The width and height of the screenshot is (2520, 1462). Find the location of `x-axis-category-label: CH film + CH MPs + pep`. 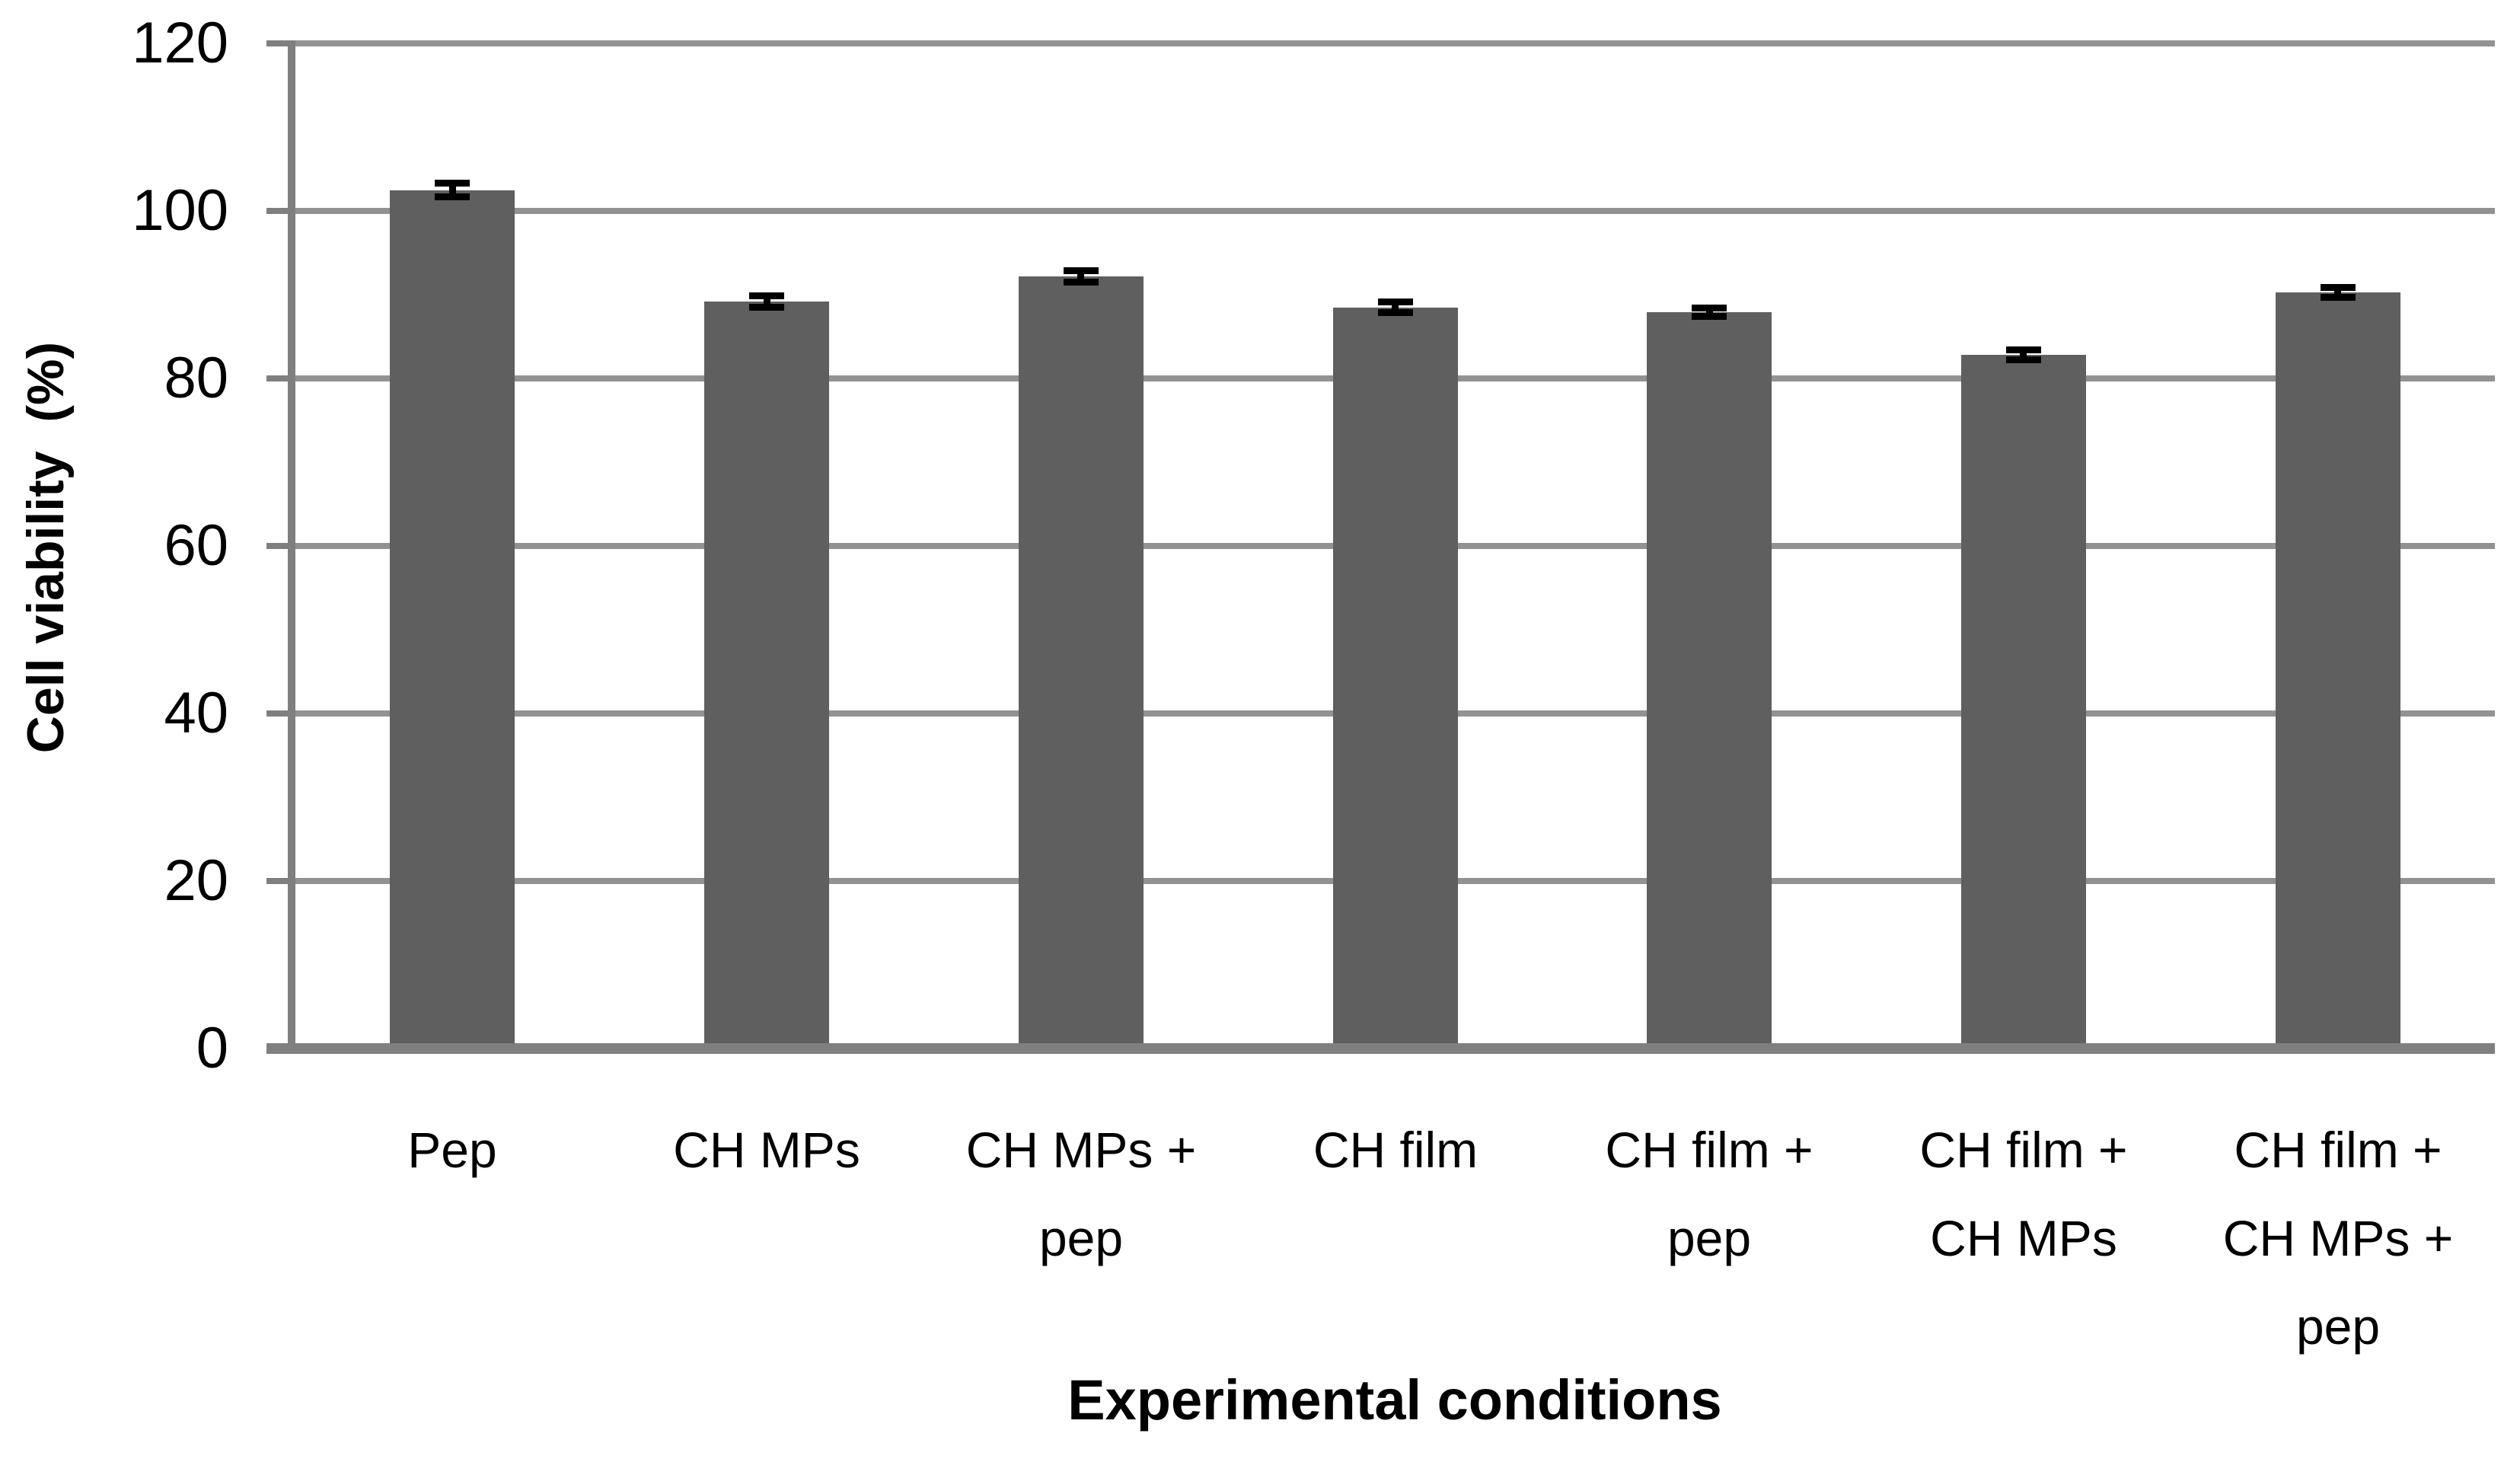

x-axis-category-label: CH film + CH MPs + pep is located at coordinates (2338, 1238).